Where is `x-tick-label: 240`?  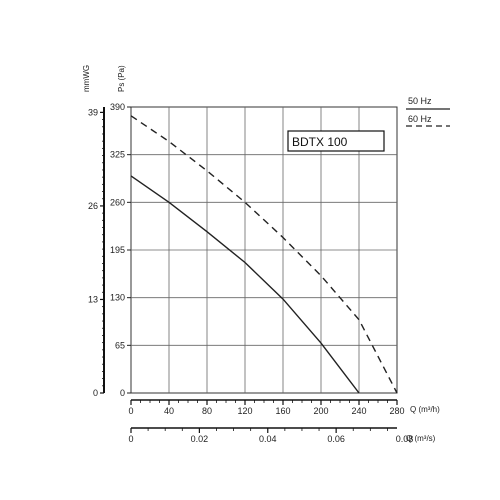 x-tick-label: 240 is located at coordinates (358, 411).